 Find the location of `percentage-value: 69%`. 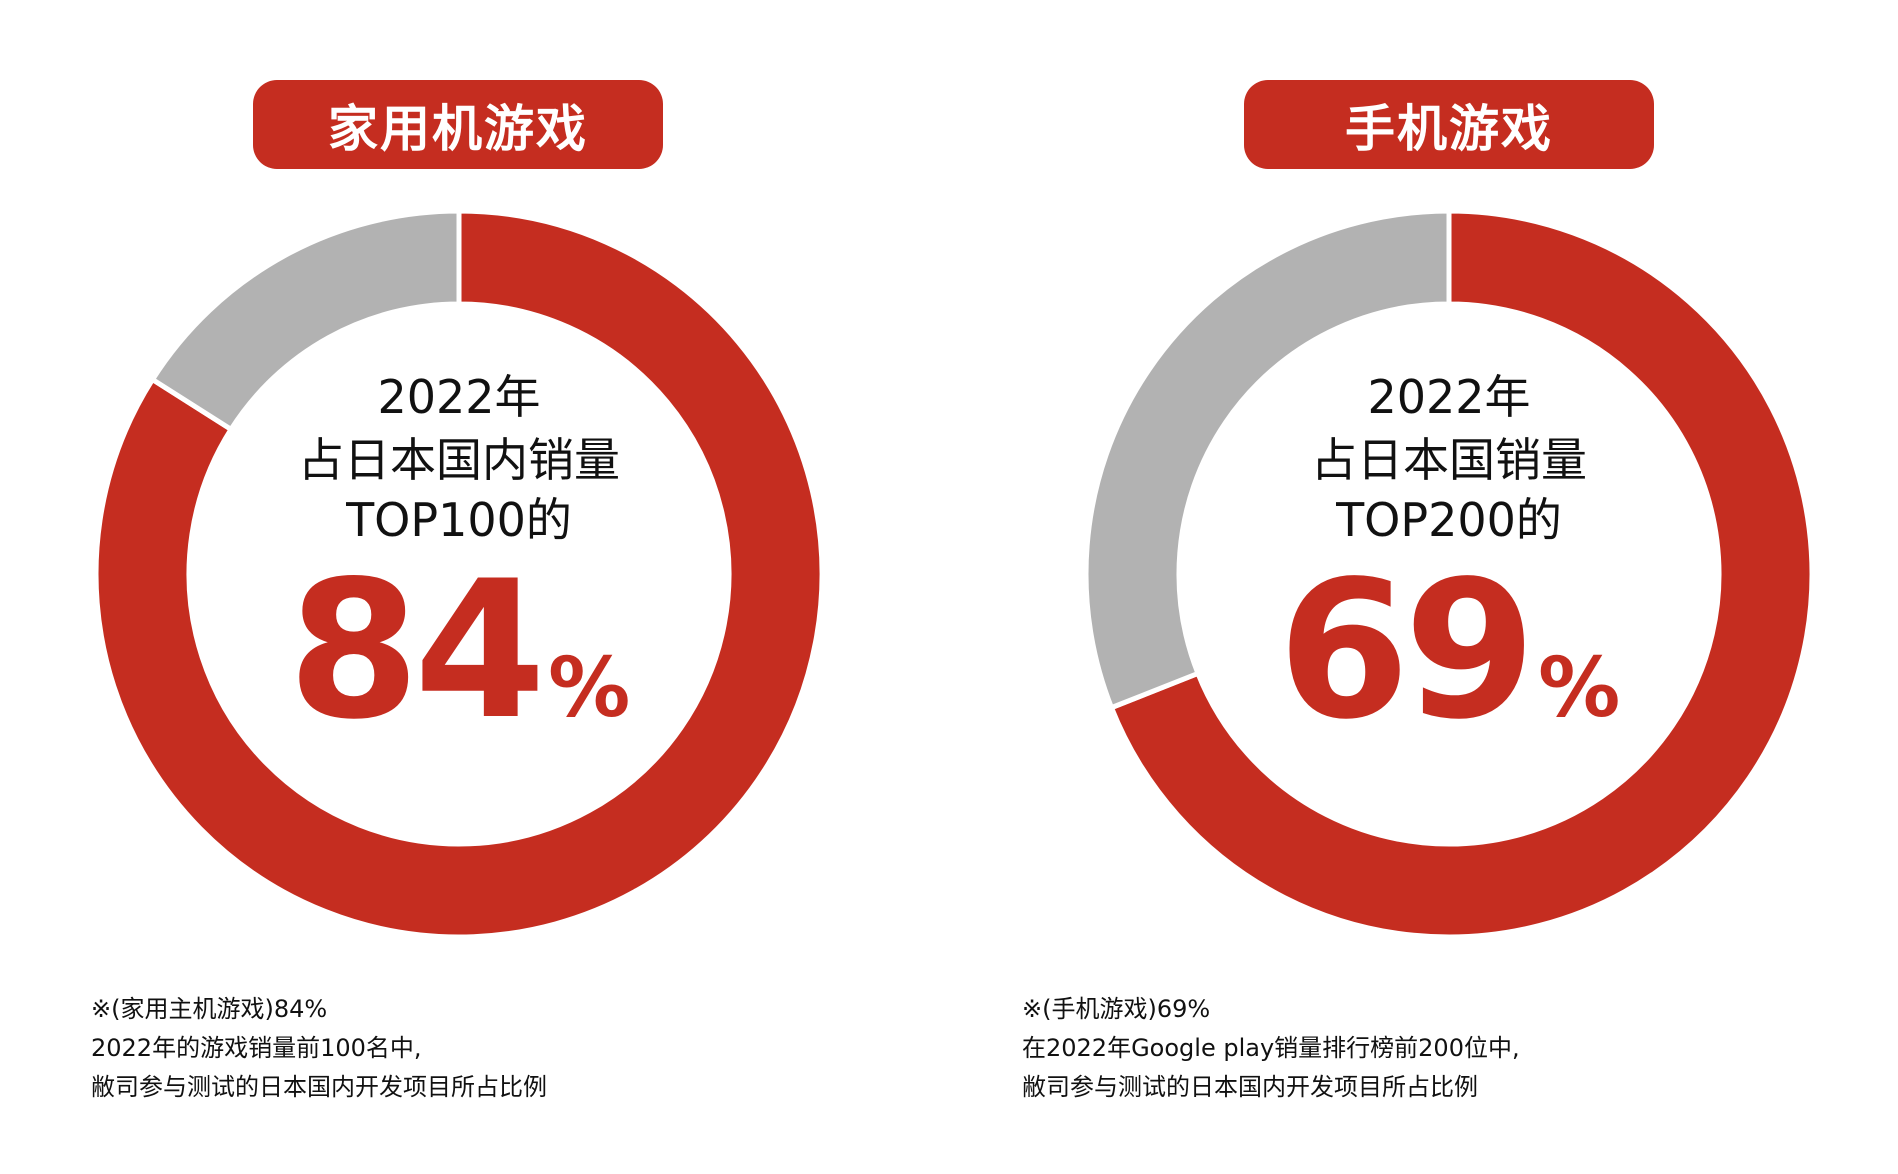

percentage-value: 69% is located at coordinates (1449, 650).